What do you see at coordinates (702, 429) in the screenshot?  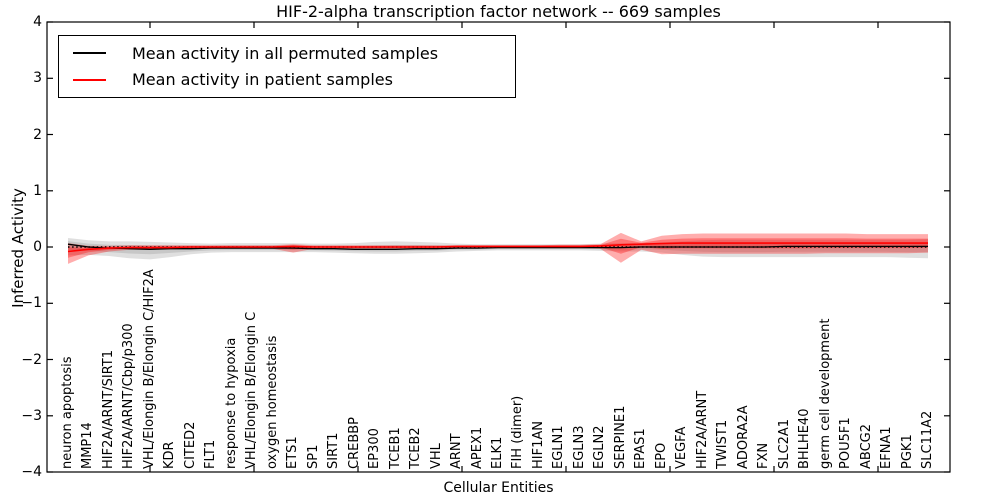 I see `x-tick-label: HIF2A/ARNT` at bounding box center [702, 429].